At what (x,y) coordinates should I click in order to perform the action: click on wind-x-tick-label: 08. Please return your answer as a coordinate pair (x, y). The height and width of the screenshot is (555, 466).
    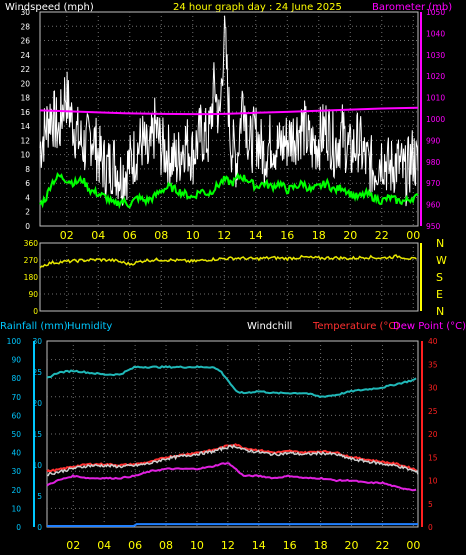
    Looking at the image, I should click on (161, 235).